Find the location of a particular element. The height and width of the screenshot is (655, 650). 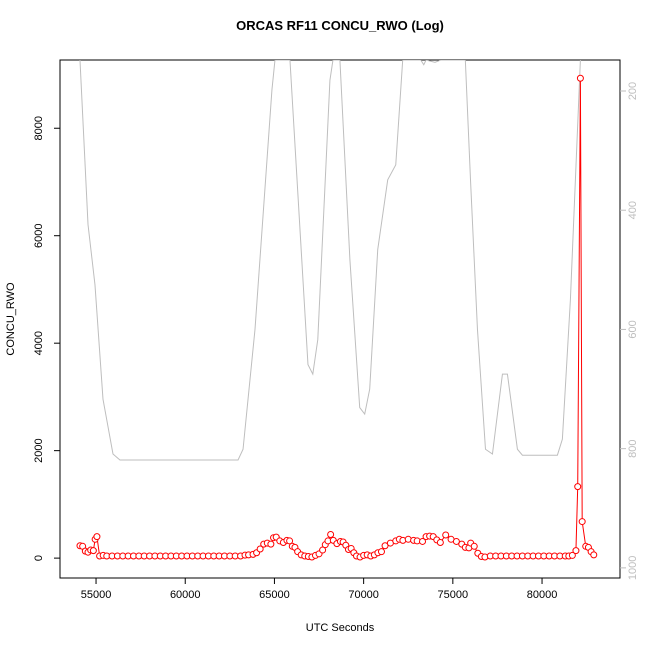

y-tick-label: 8000 is located at coordinates (39, 128).